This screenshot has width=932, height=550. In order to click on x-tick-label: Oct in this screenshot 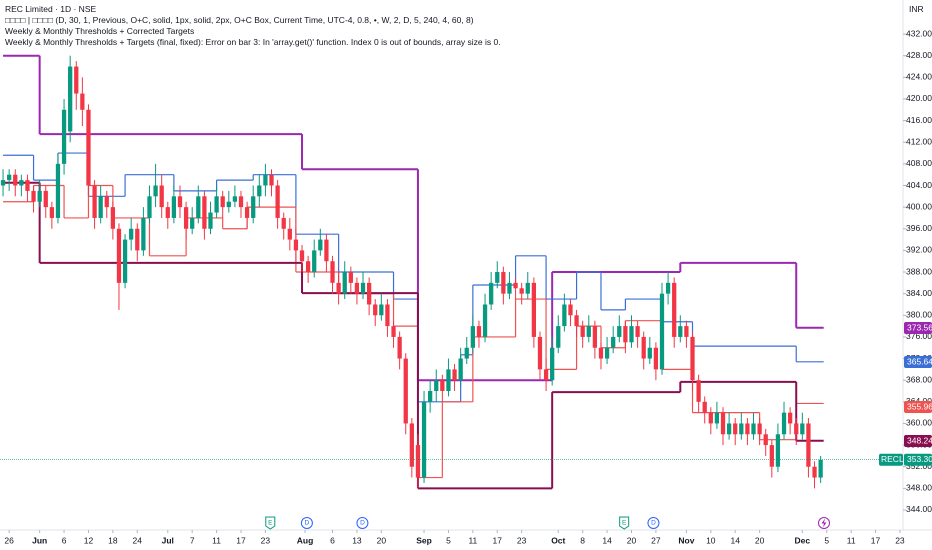, I will do `click(558, 540)`.